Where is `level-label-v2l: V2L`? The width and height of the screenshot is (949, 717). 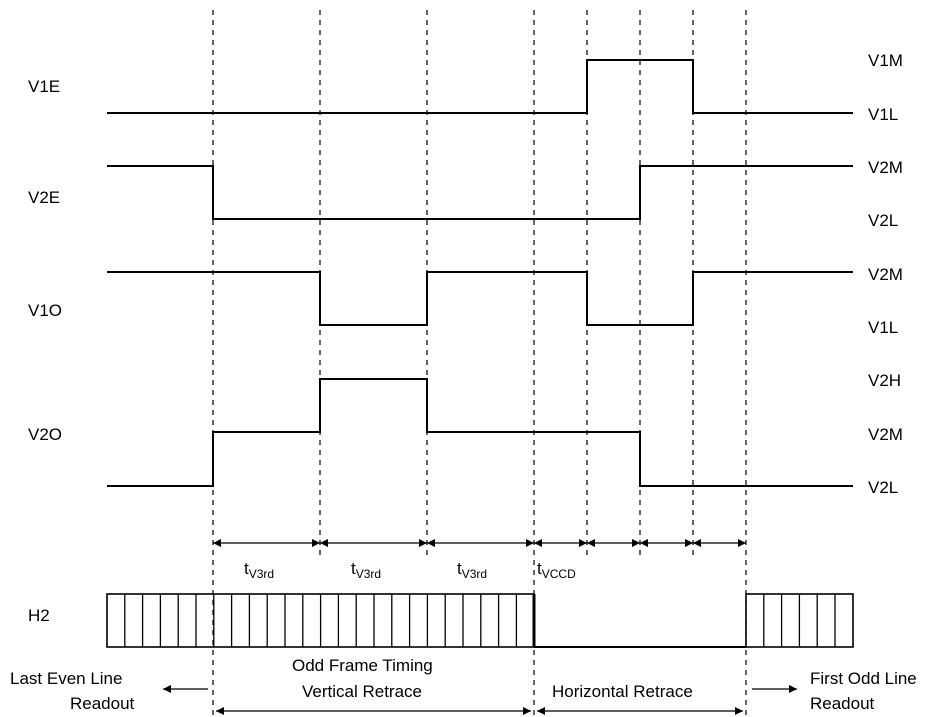 level-label-v2l: V2L is located at coordinates (883, 220).